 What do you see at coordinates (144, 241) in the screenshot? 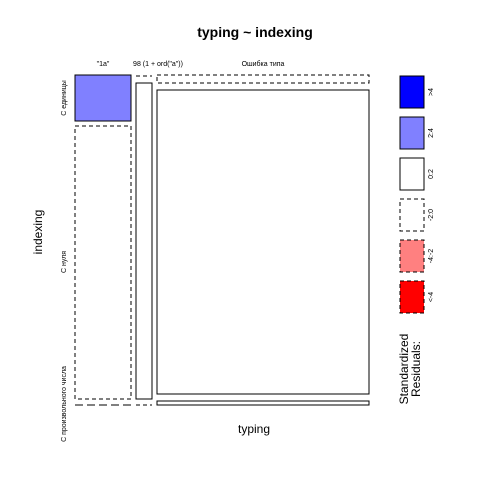
I see `cell-98-from-zero` at bounding box center [144, 241].